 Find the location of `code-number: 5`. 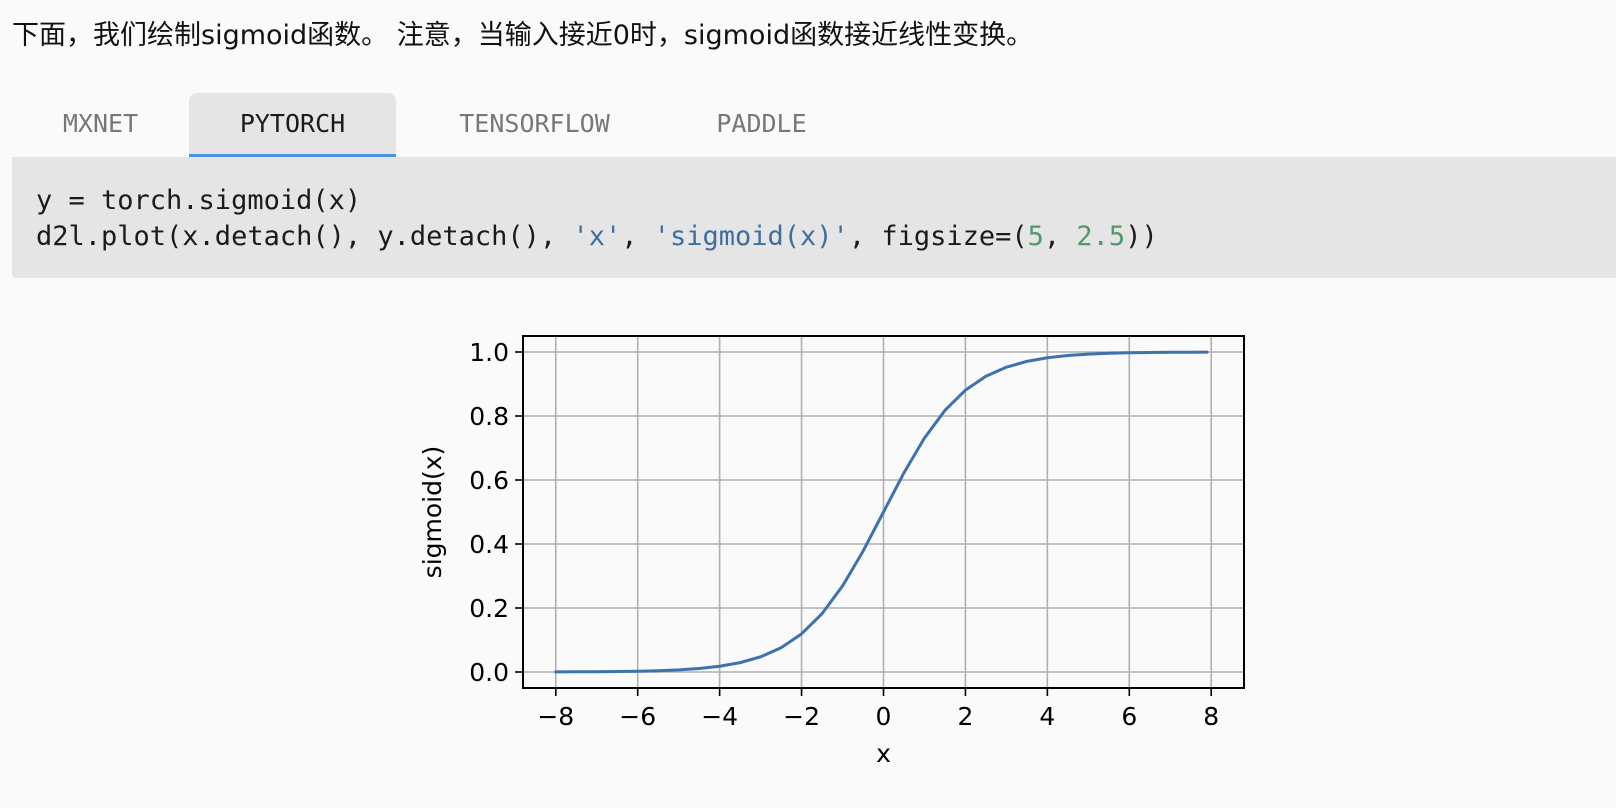

code-number: 5 is located at coordinates (1035, 236).